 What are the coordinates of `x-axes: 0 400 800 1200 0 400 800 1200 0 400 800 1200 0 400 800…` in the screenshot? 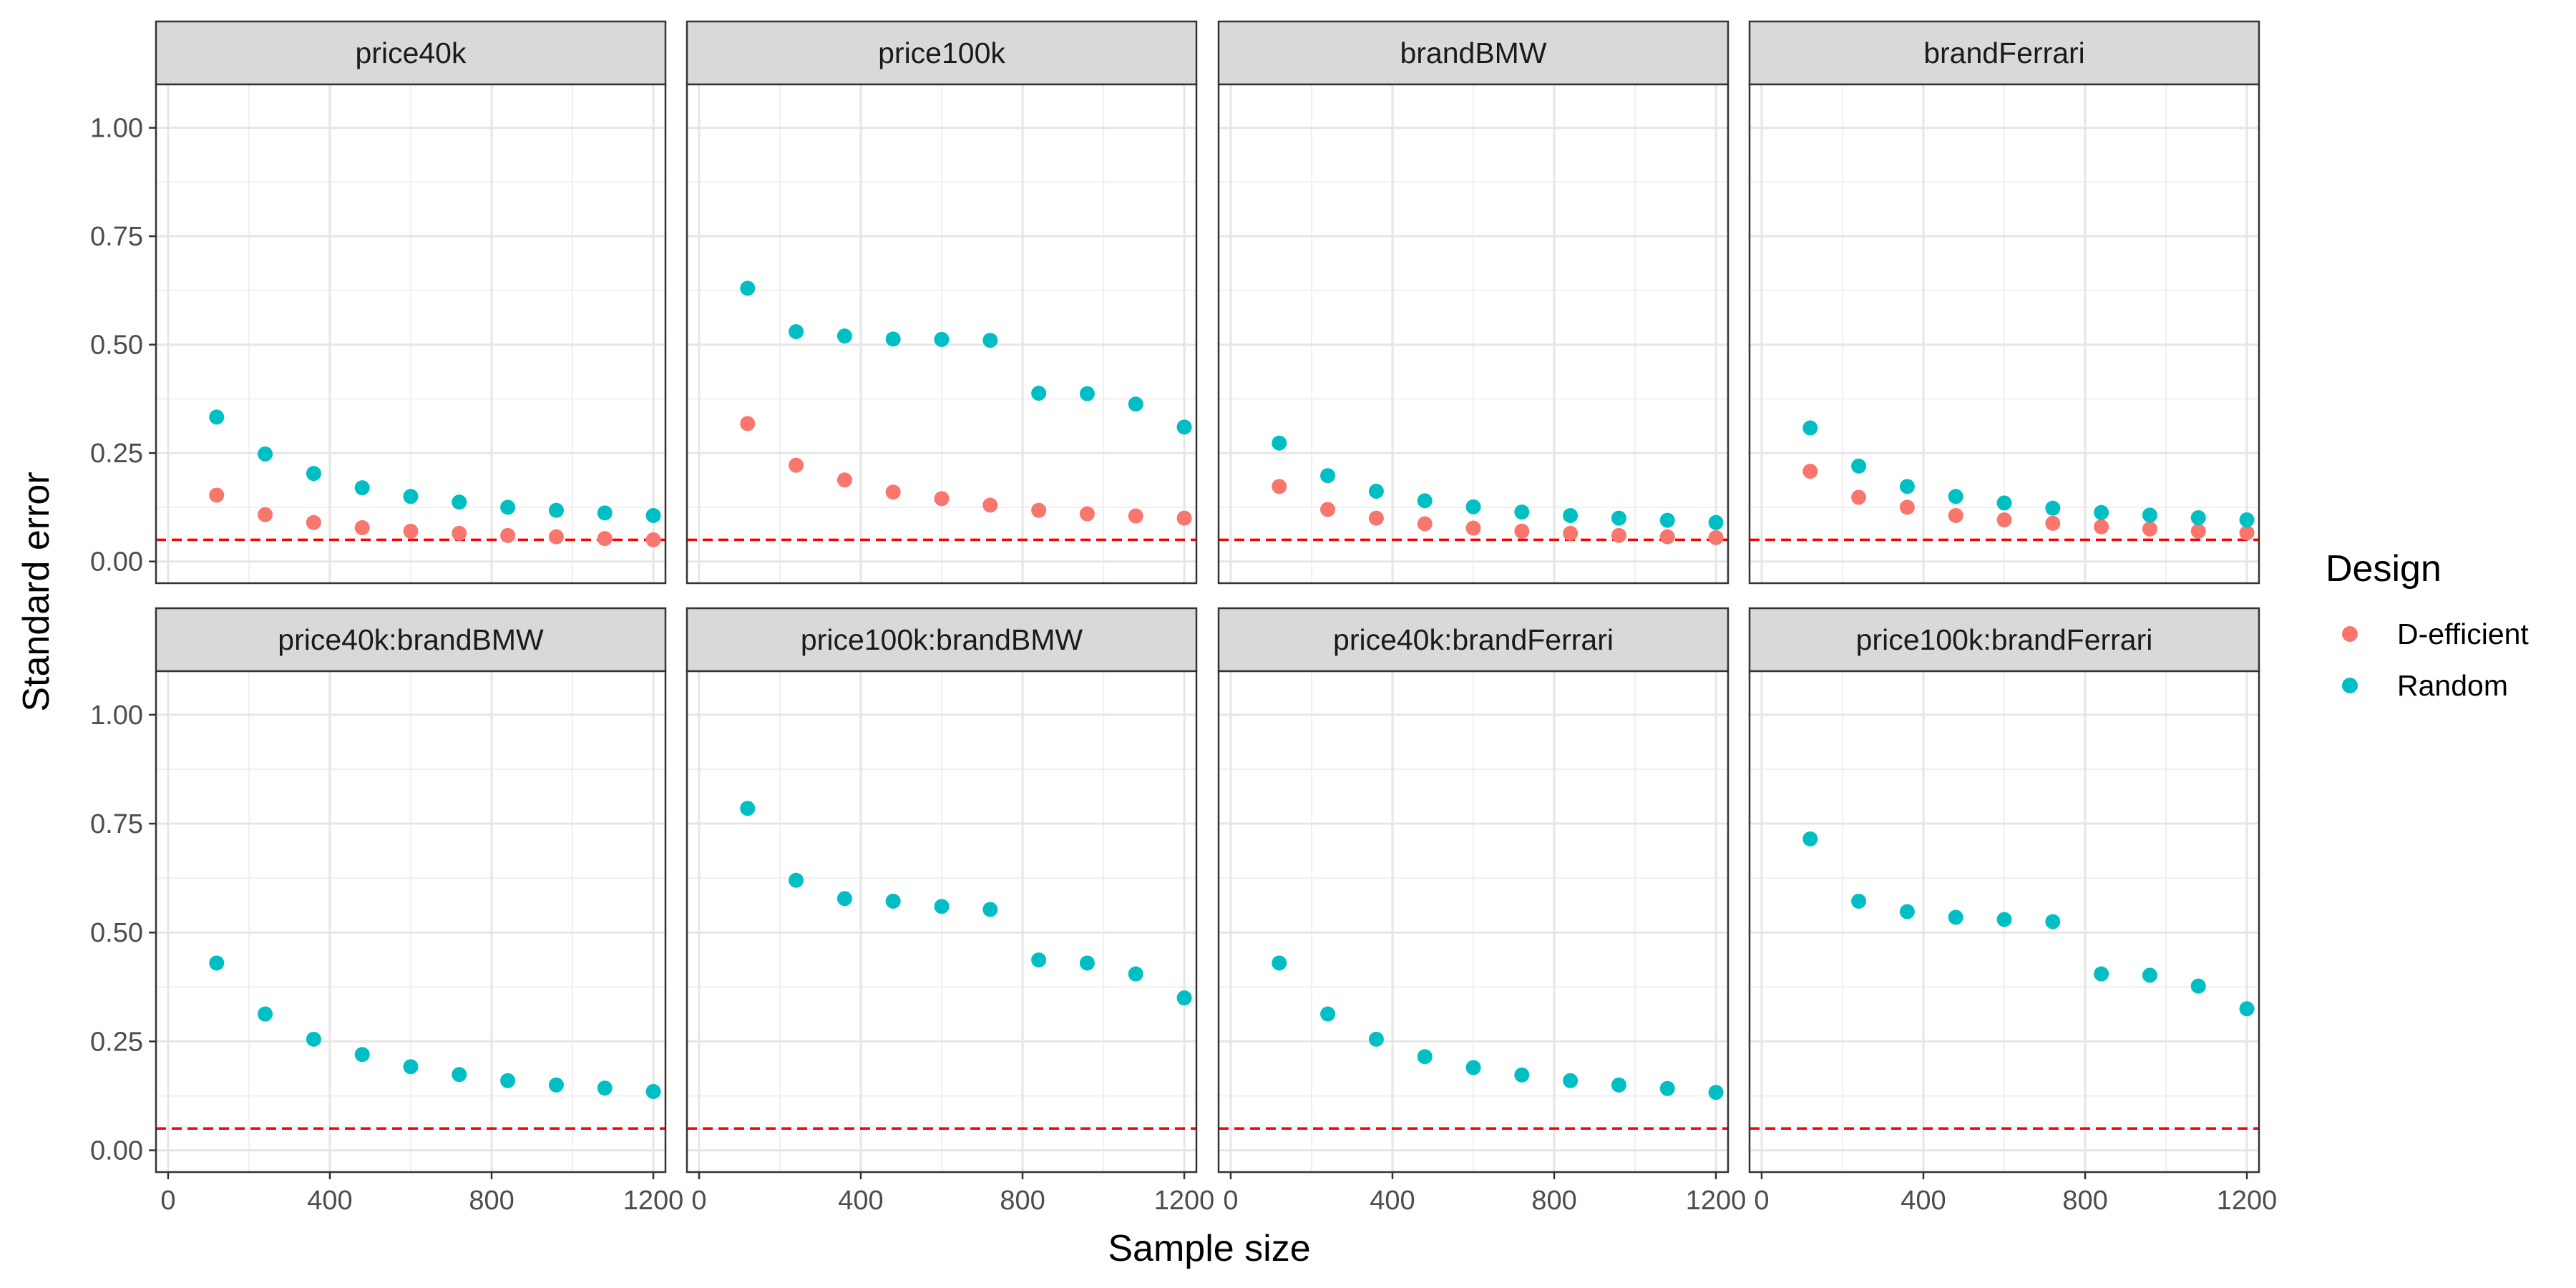 It's located at (1218, 1194).